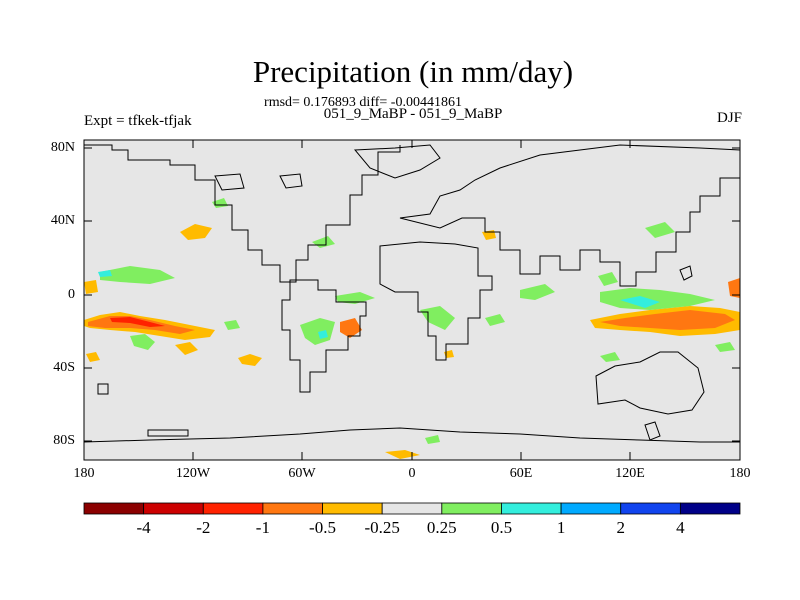 Image resolution: width=800 pixels, height=600 pixels. What do you see at coordinates (103, 389) in the screenshot?
I see `pacific-islands` at bounding box center [103, 389].